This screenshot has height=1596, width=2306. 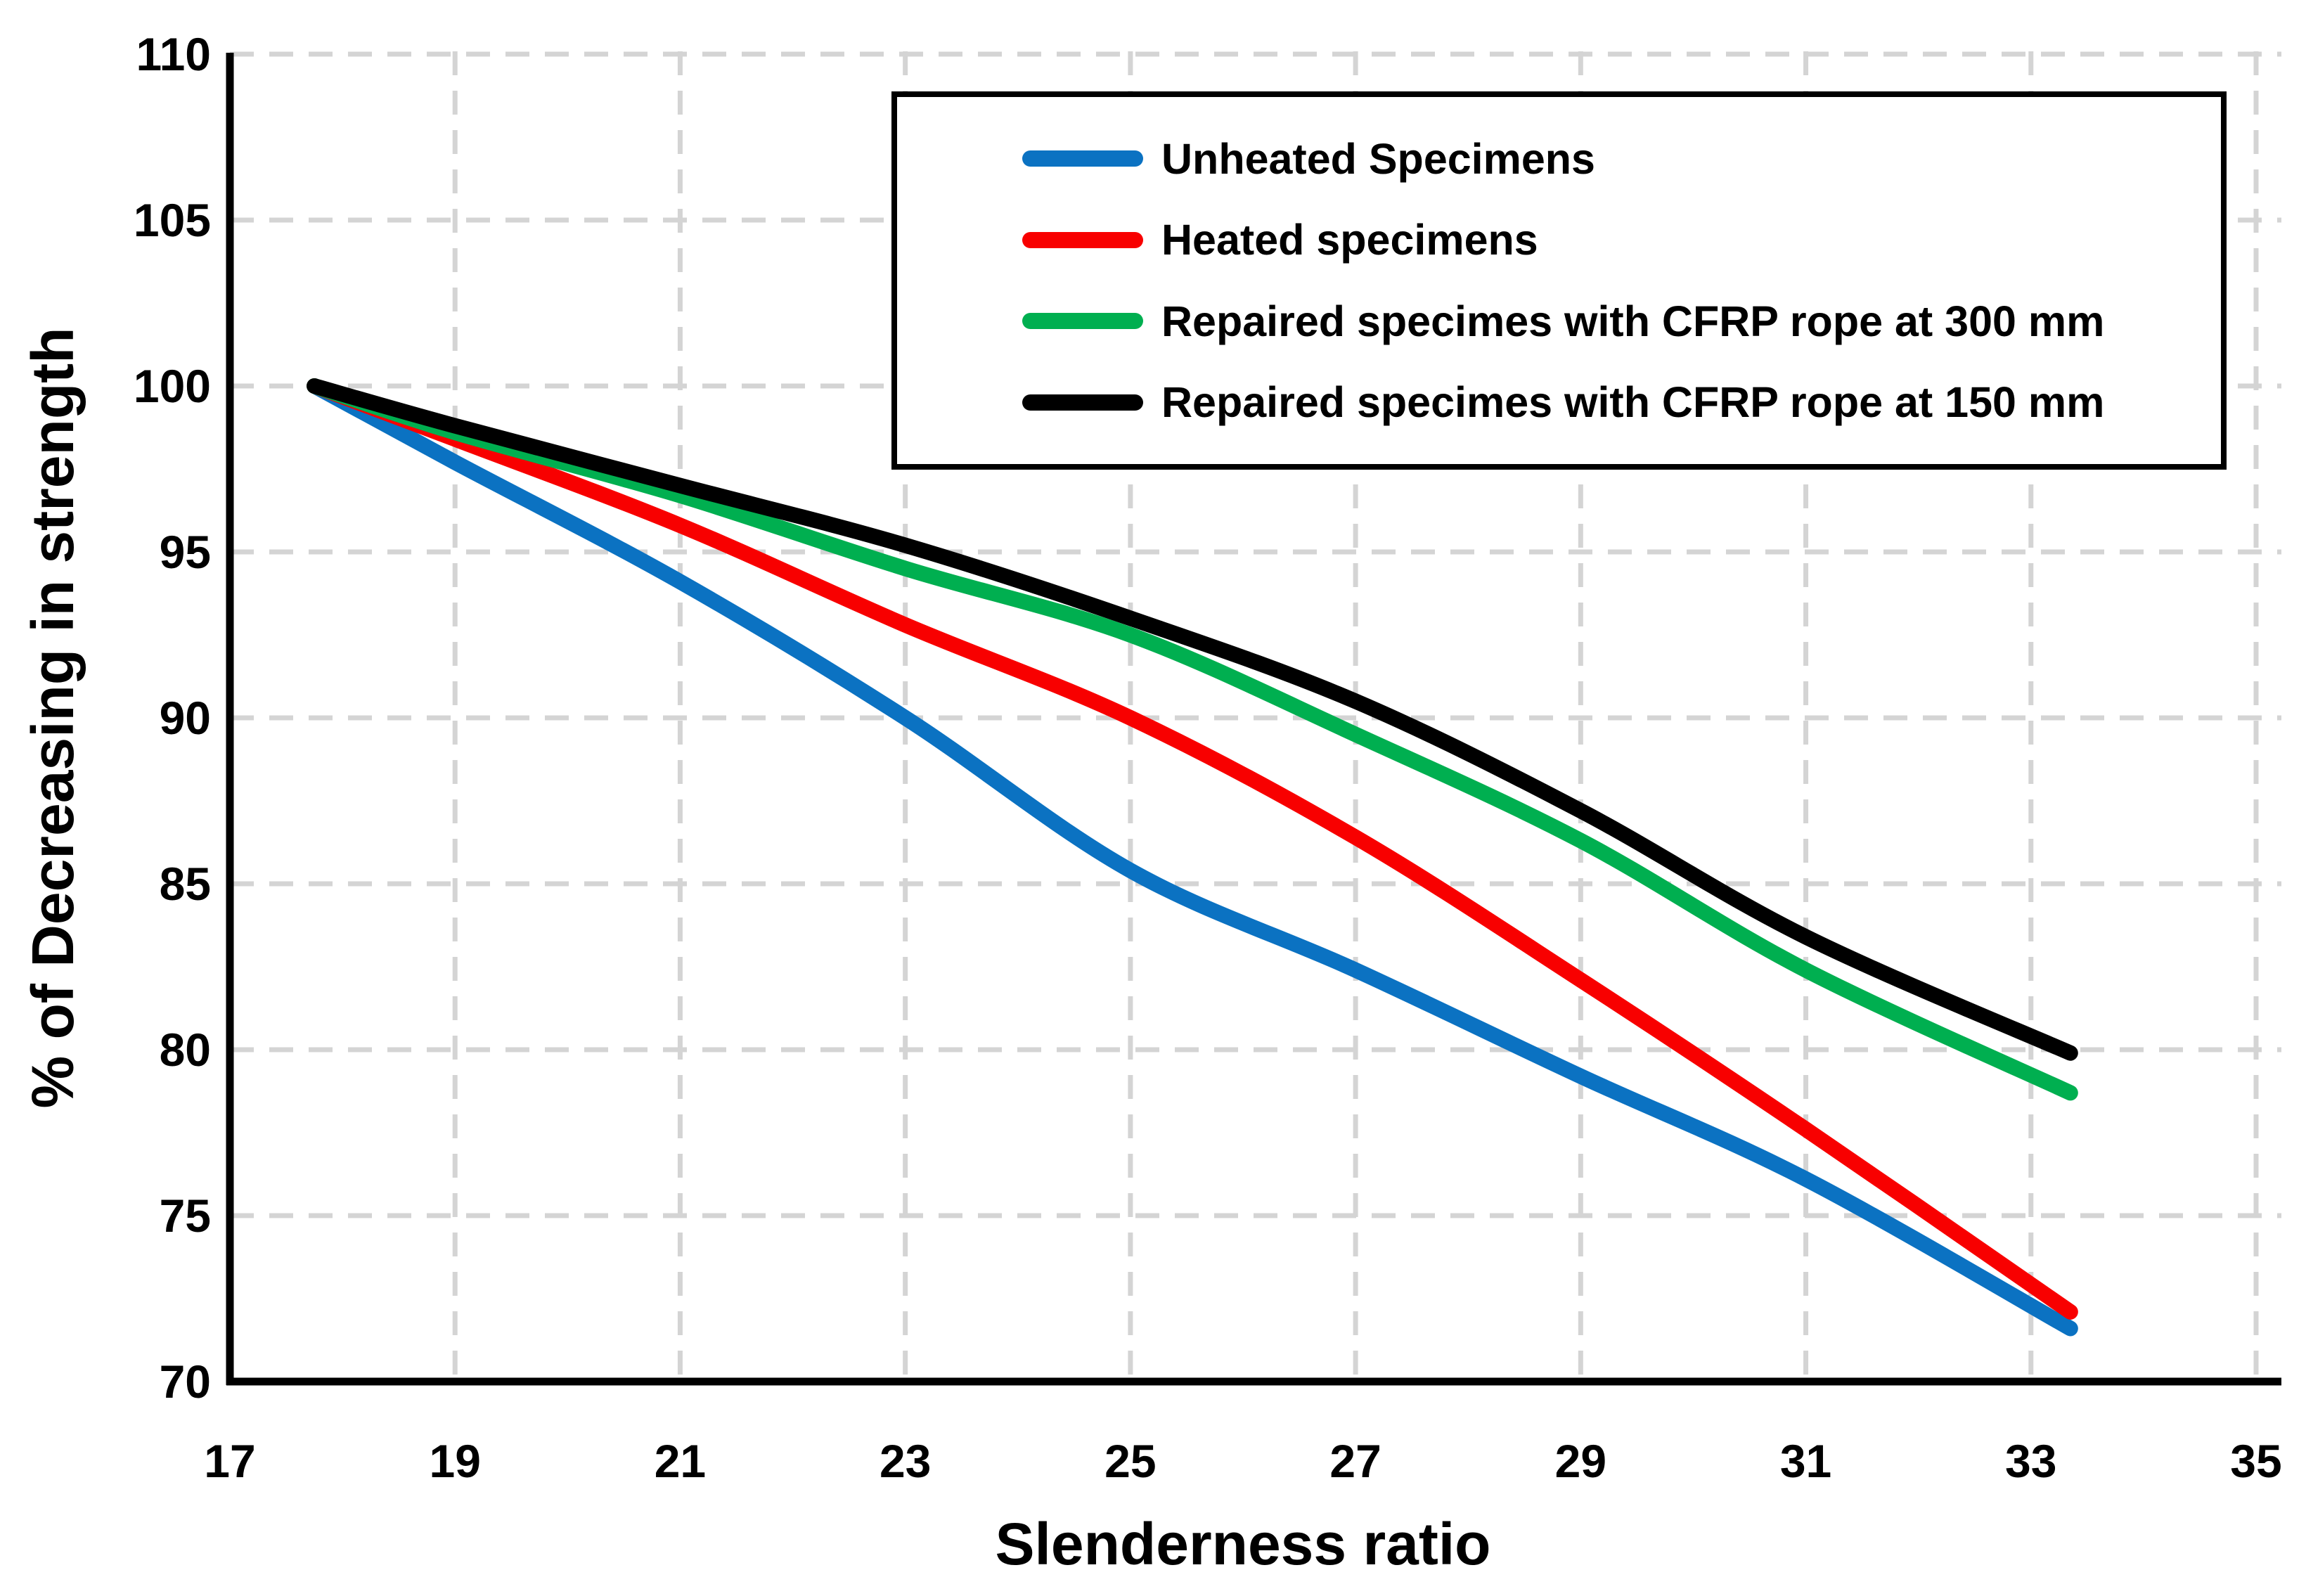 What do you see at coordinates (1621, 239) in the screenshot?
I see `legend-item: Heated specimens` at bounding box center [1621, 239].